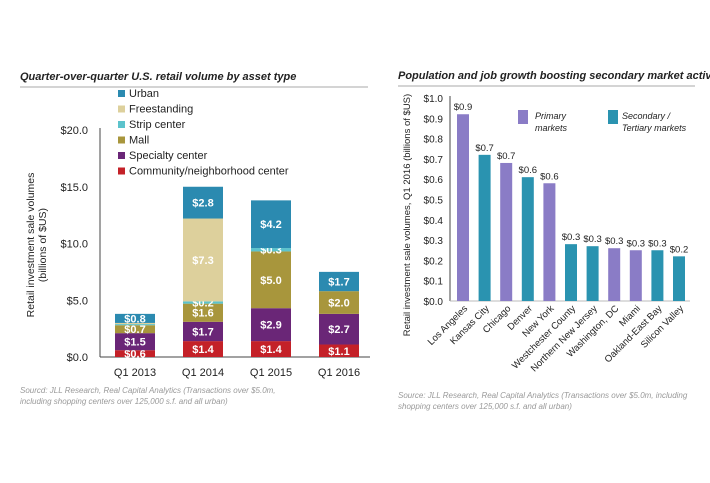 The image size is (710, 483). Describe the element at coordinates (338, 330) in the screenshot. I see `data-label: $2.7` at that location.